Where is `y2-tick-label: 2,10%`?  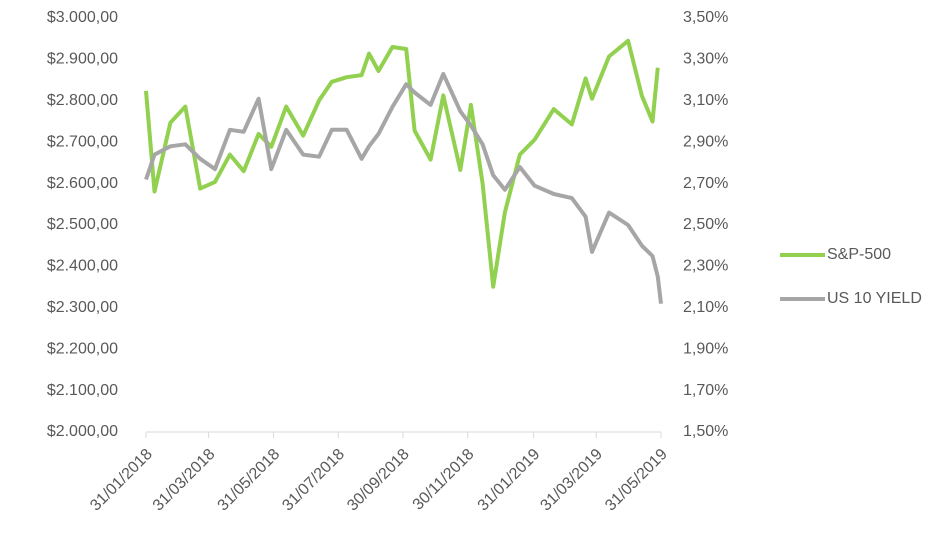
y2-tick-label: 2,10% is located at coordinates (705, 307).